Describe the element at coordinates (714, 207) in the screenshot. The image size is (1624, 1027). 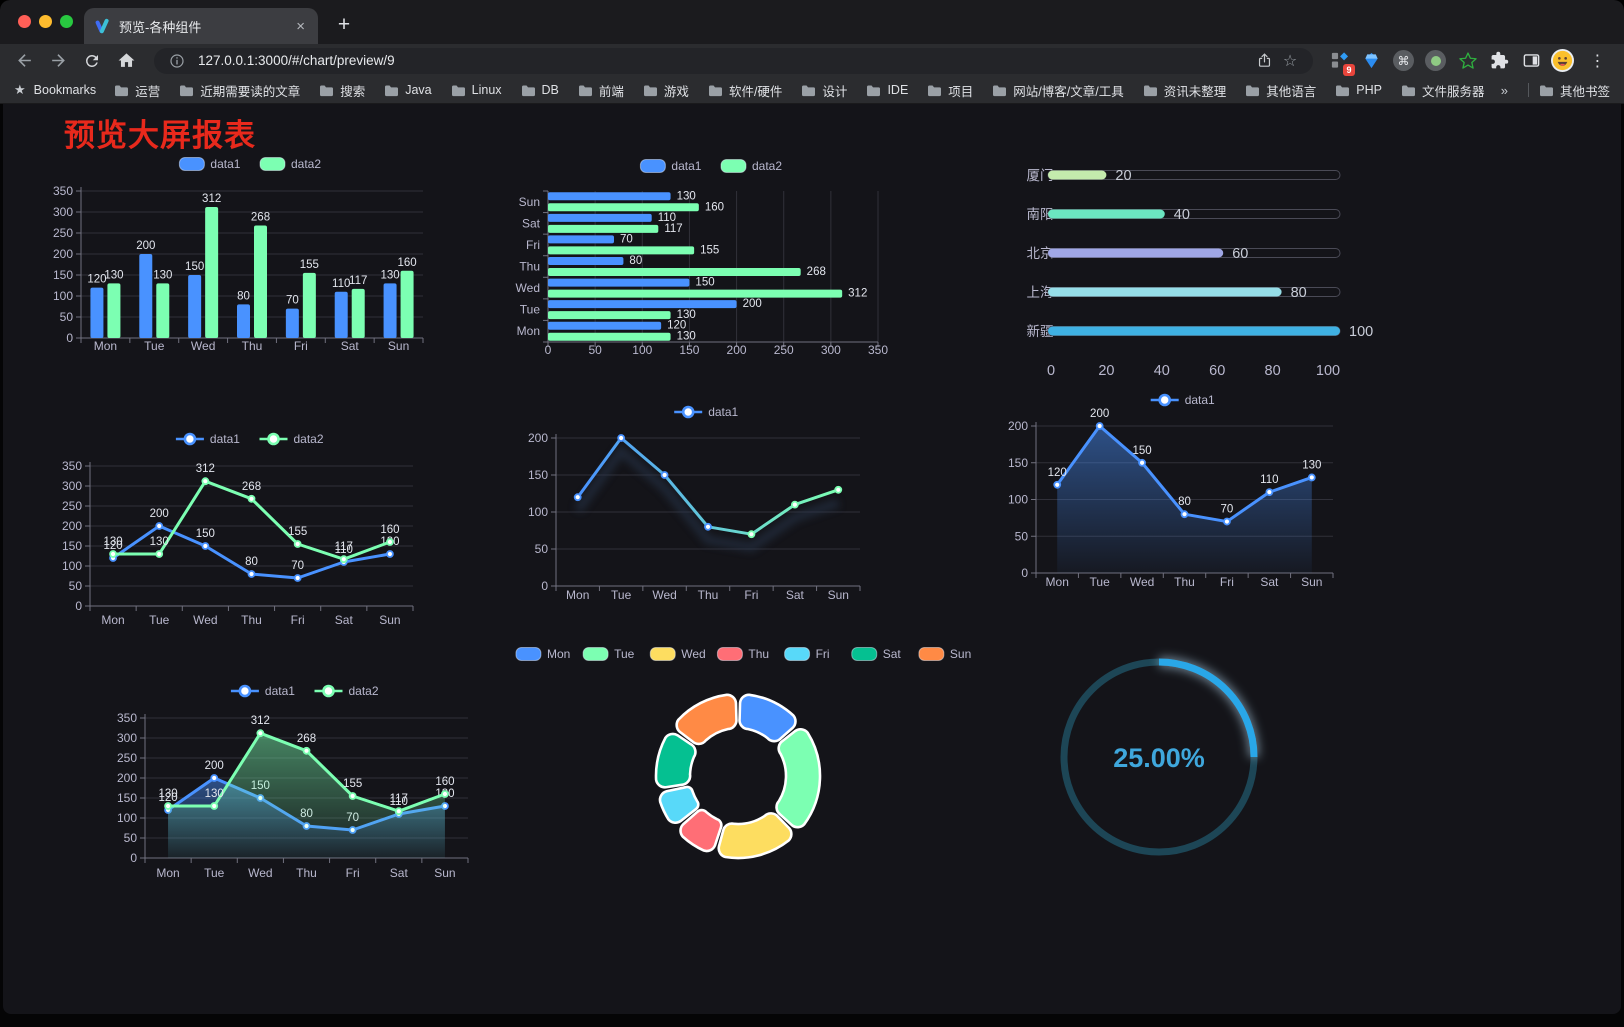
I see `svg-text: 160` at that location.